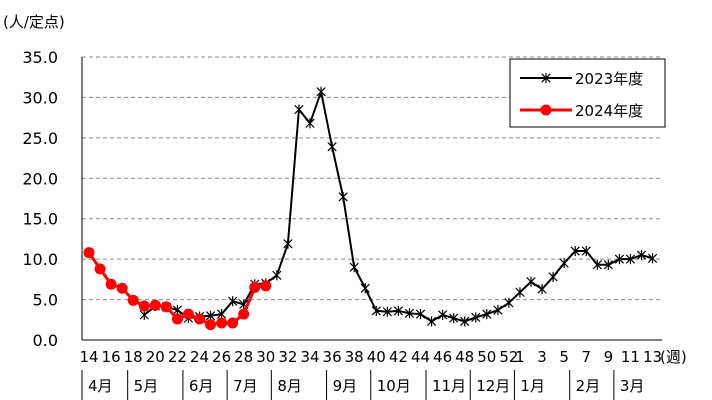 The width and height of the screenshot is (712, 400). Describe the element at coordinates (345, 386) in the screenshot. I see `month-label: 9月` at that location.